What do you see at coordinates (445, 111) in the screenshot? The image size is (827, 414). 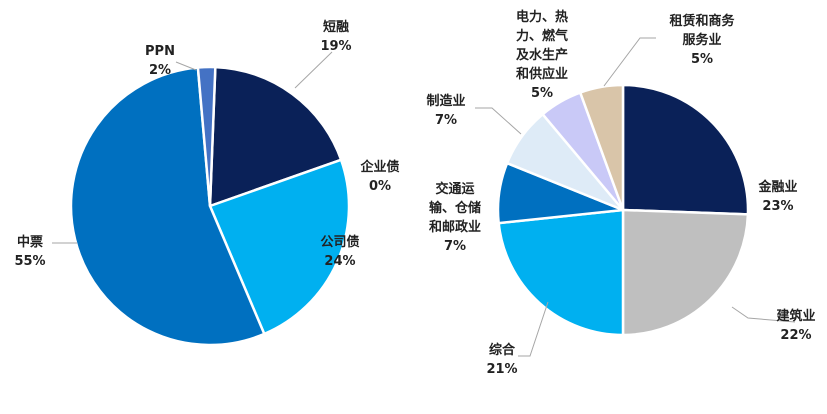 I see `data-label-industry-4: 制造业 7%` at bounding box center [445, 111].